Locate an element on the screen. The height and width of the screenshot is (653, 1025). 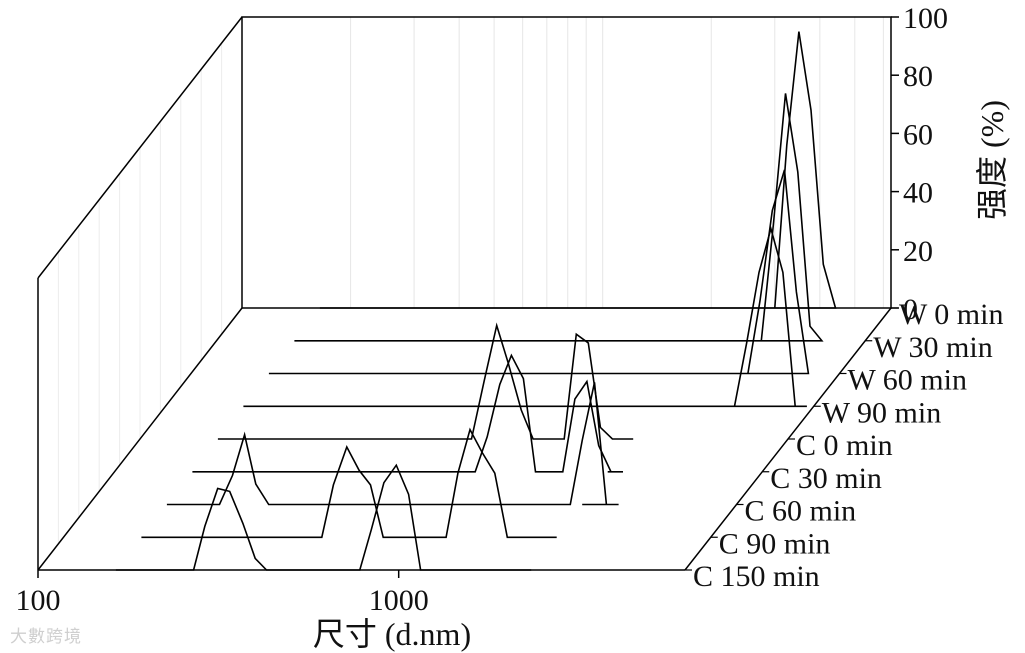
x-tick-label: 1000 is located at coordinates (399, 600).